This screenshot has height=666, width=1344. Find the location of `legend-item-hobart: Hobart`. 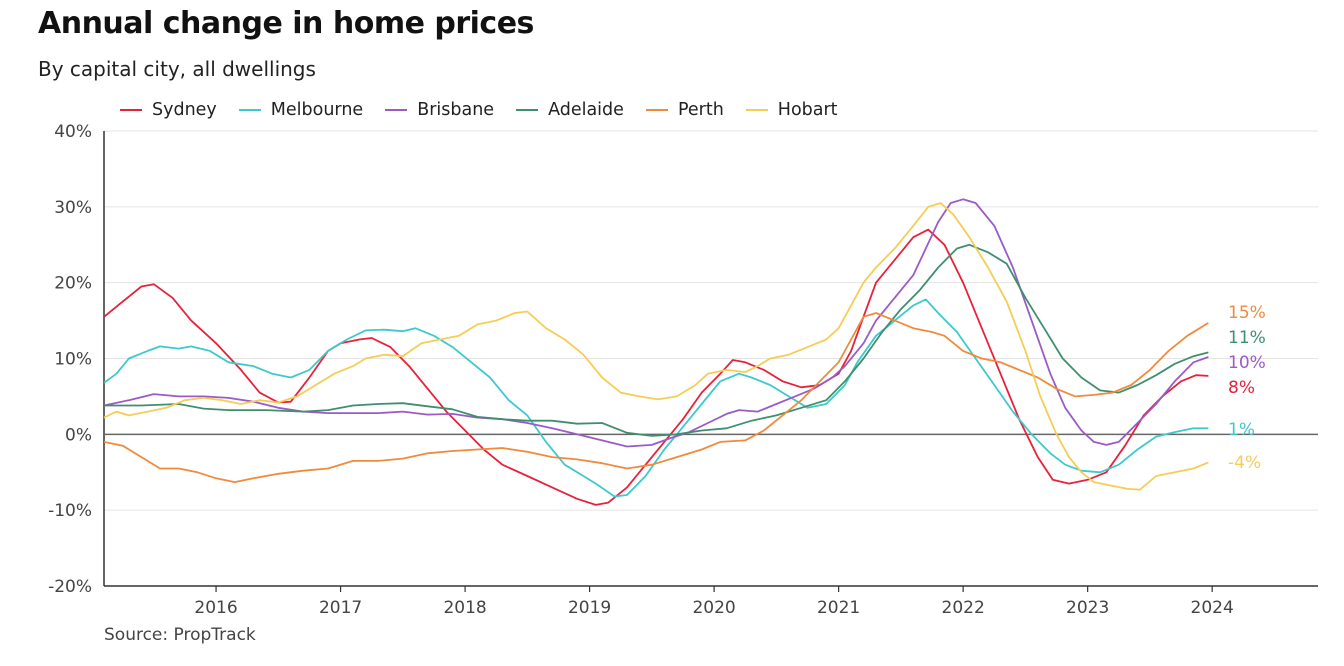

legend-item-hobart: Hobart is located at coordinates (791, 110).